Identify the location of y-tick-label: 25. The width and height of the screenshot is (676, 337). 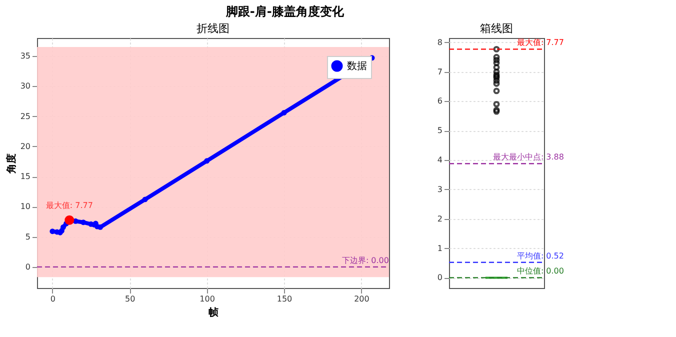
(25, 116).